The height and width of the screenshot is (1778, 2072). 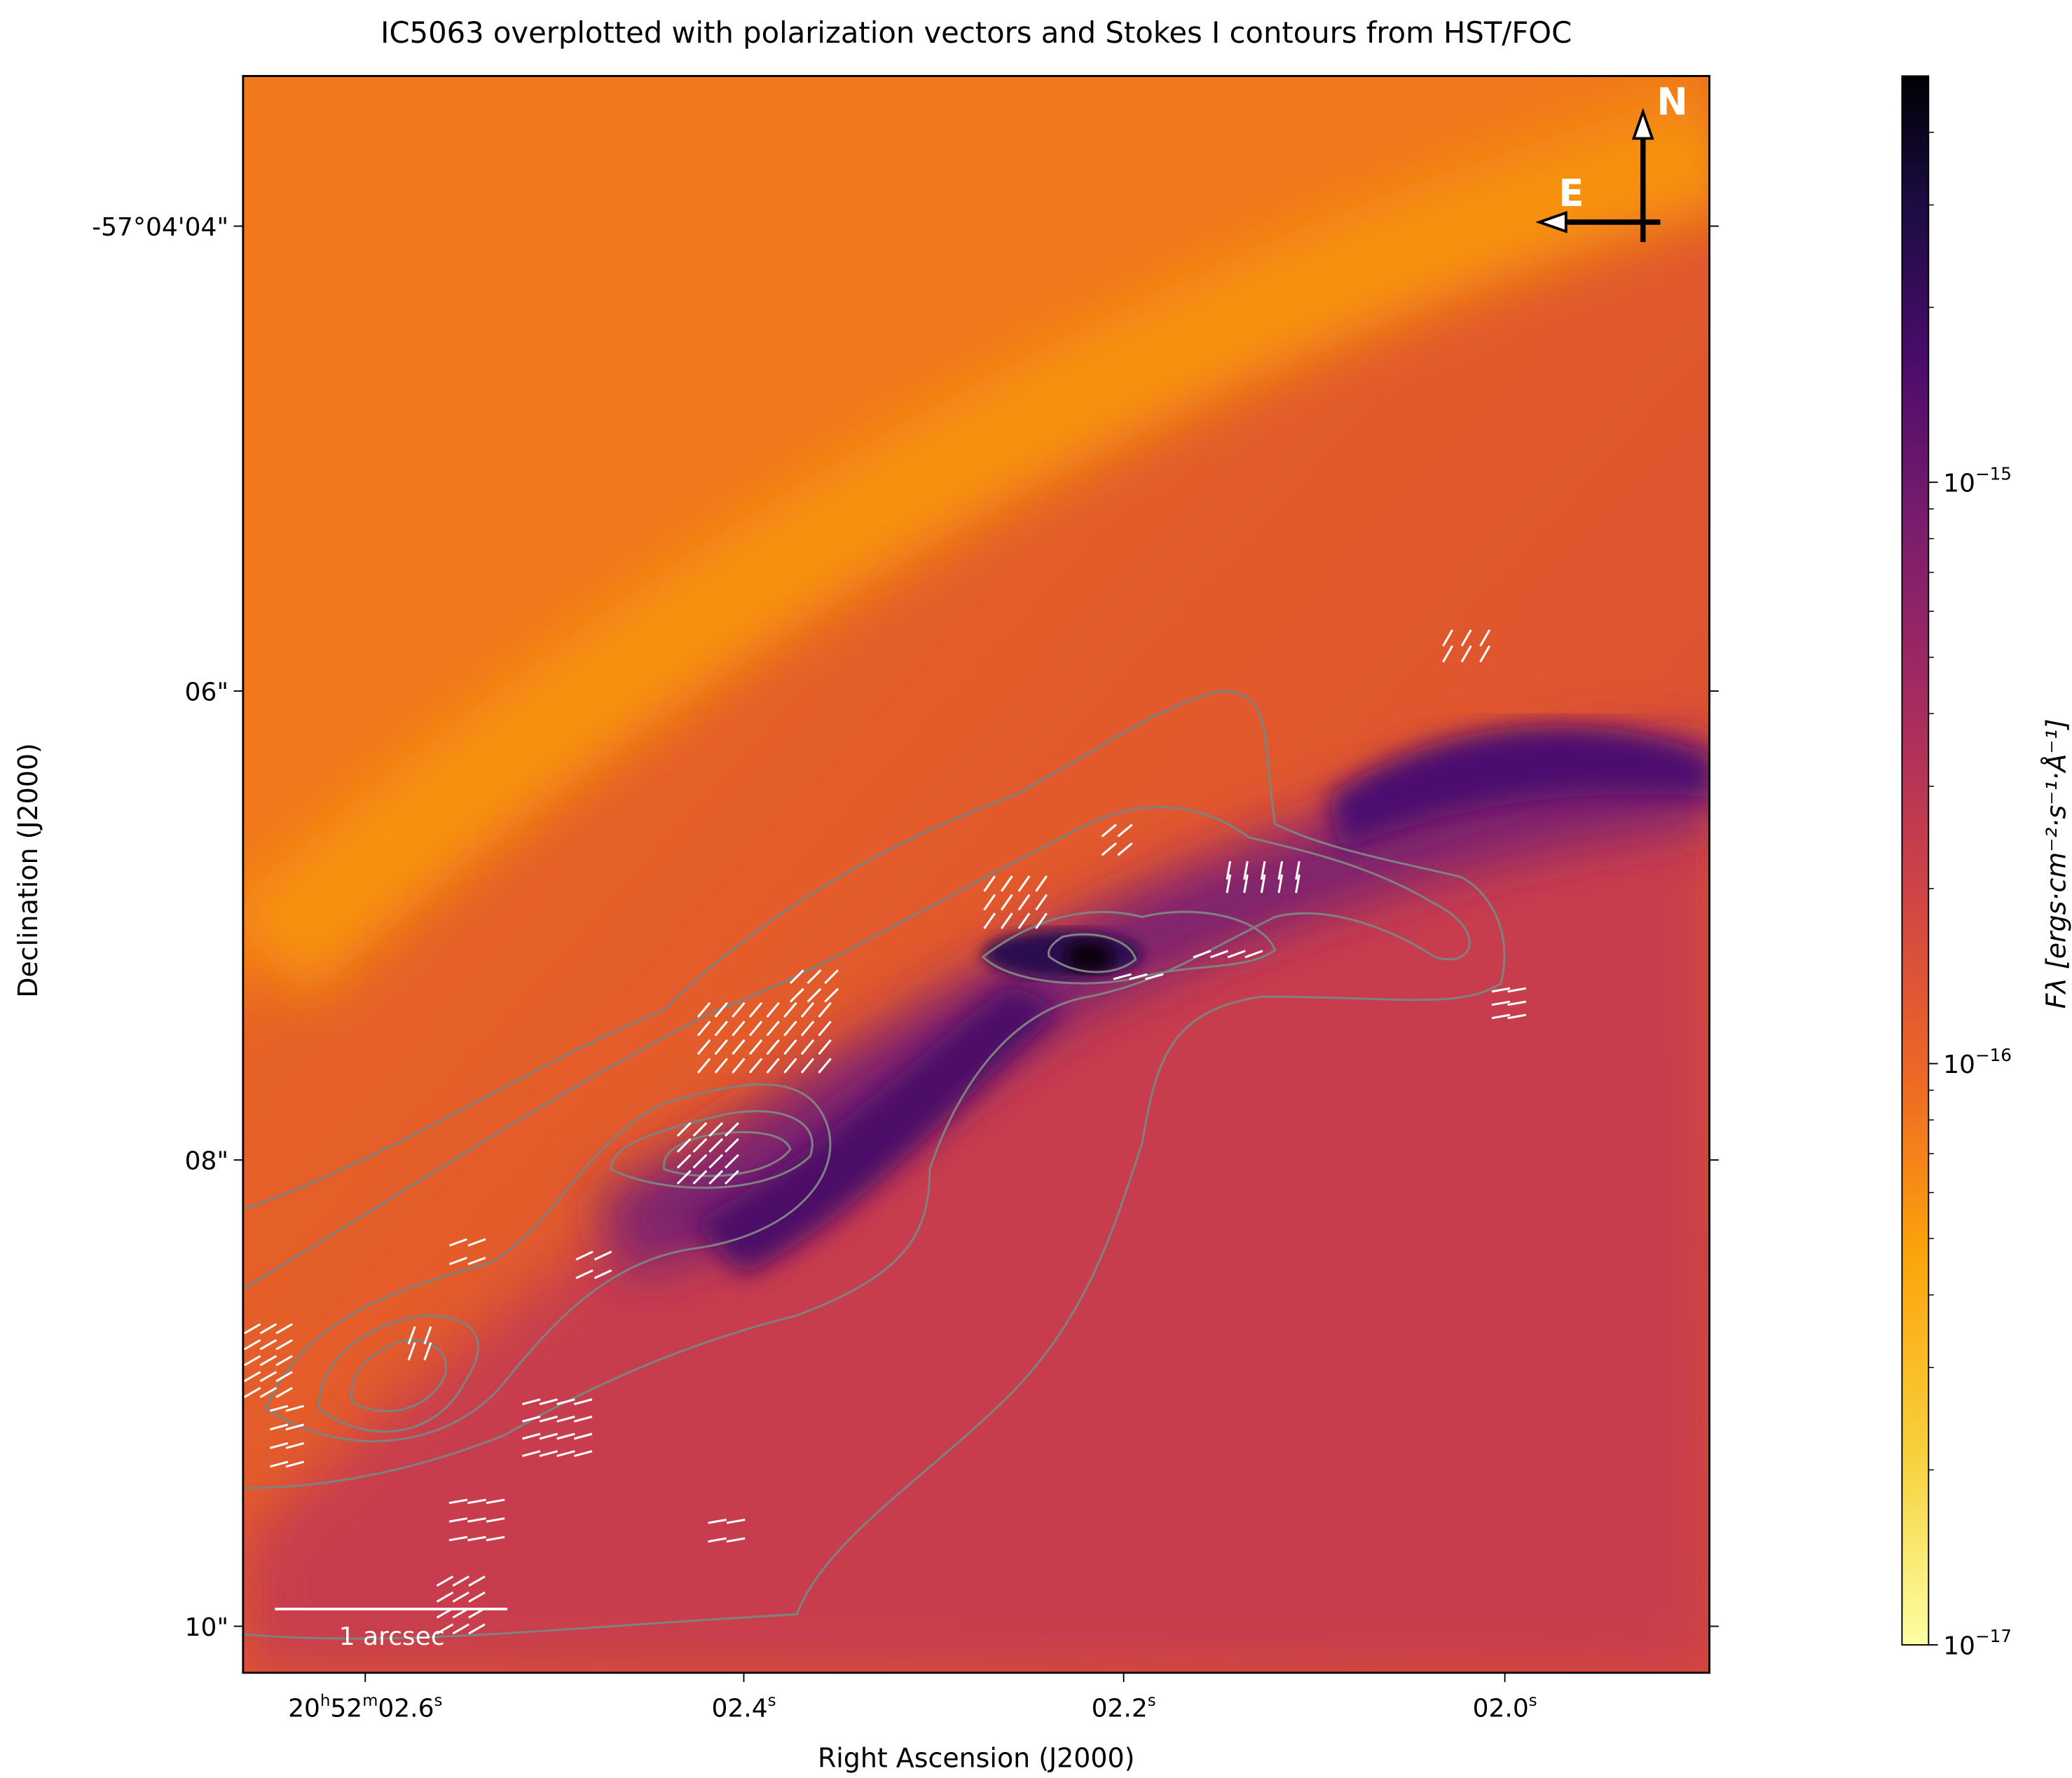 I want to click on x-tick-label: 02.0s, so click(x=1505, y=1707).